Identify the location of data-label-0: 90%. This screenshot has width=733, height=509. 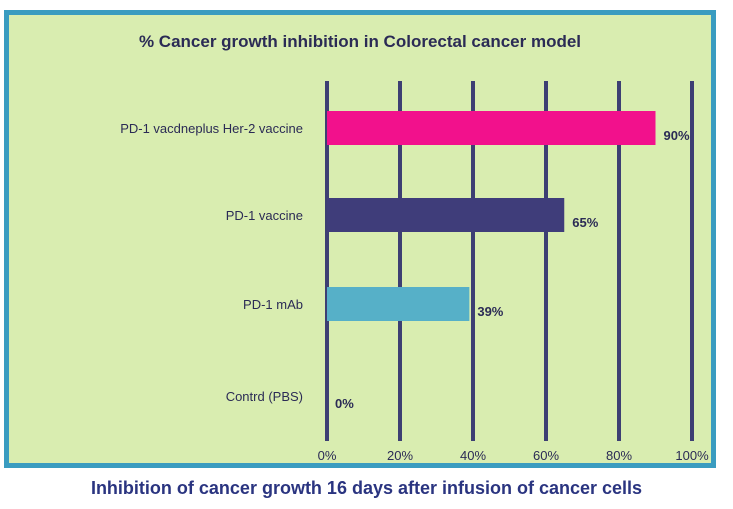
(677, 135).